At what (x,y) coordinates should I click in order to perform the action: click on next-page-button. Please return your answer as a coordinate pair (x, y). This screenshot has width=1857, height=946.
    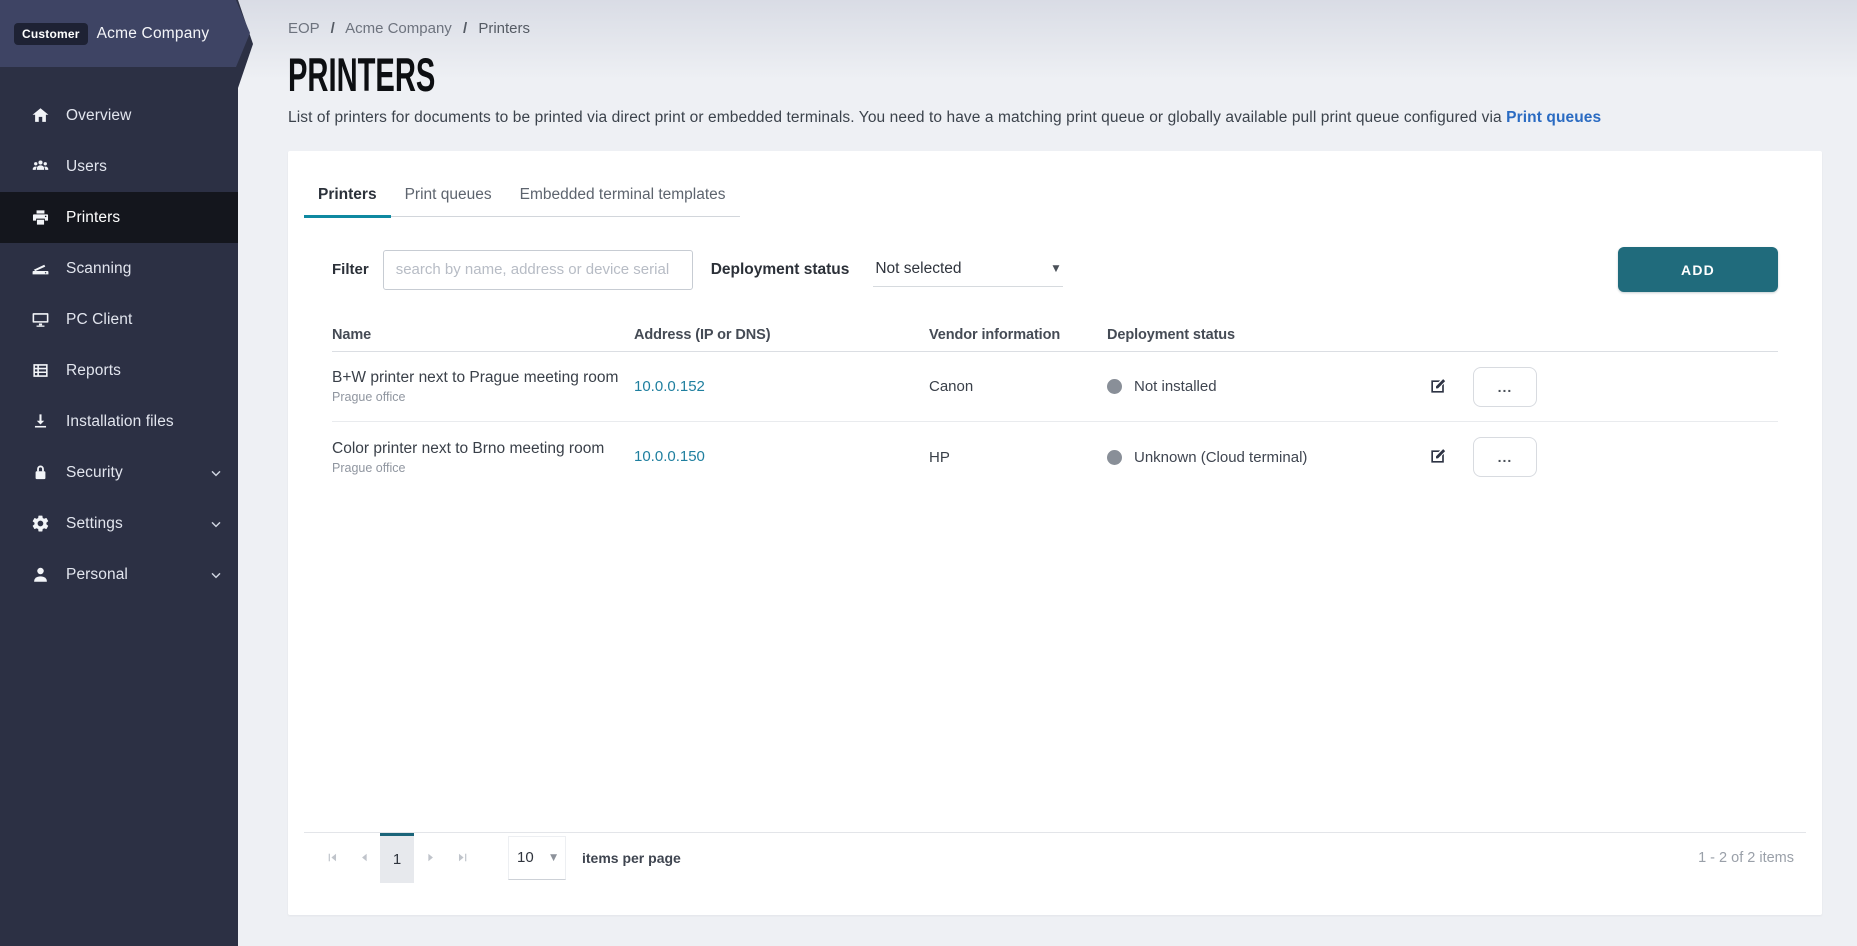
    Looking at the image, I should click on (430, 858).